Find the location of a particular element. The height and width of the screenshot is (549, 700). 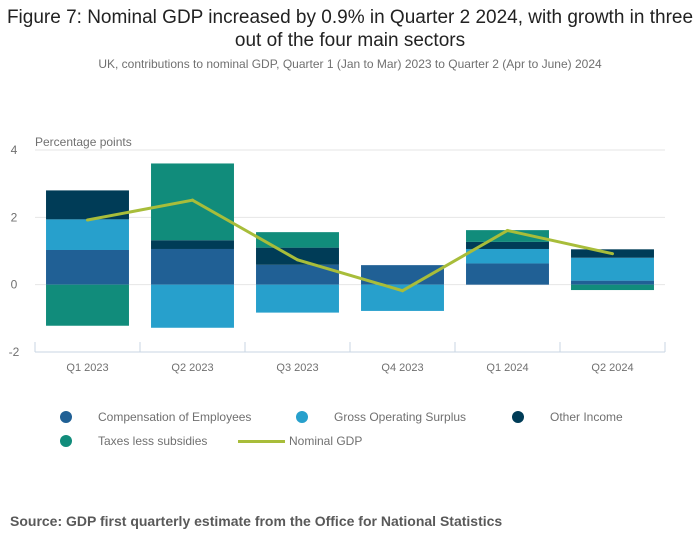

x-tick-label: Q4 2023 is located at coordinates (402, 368).